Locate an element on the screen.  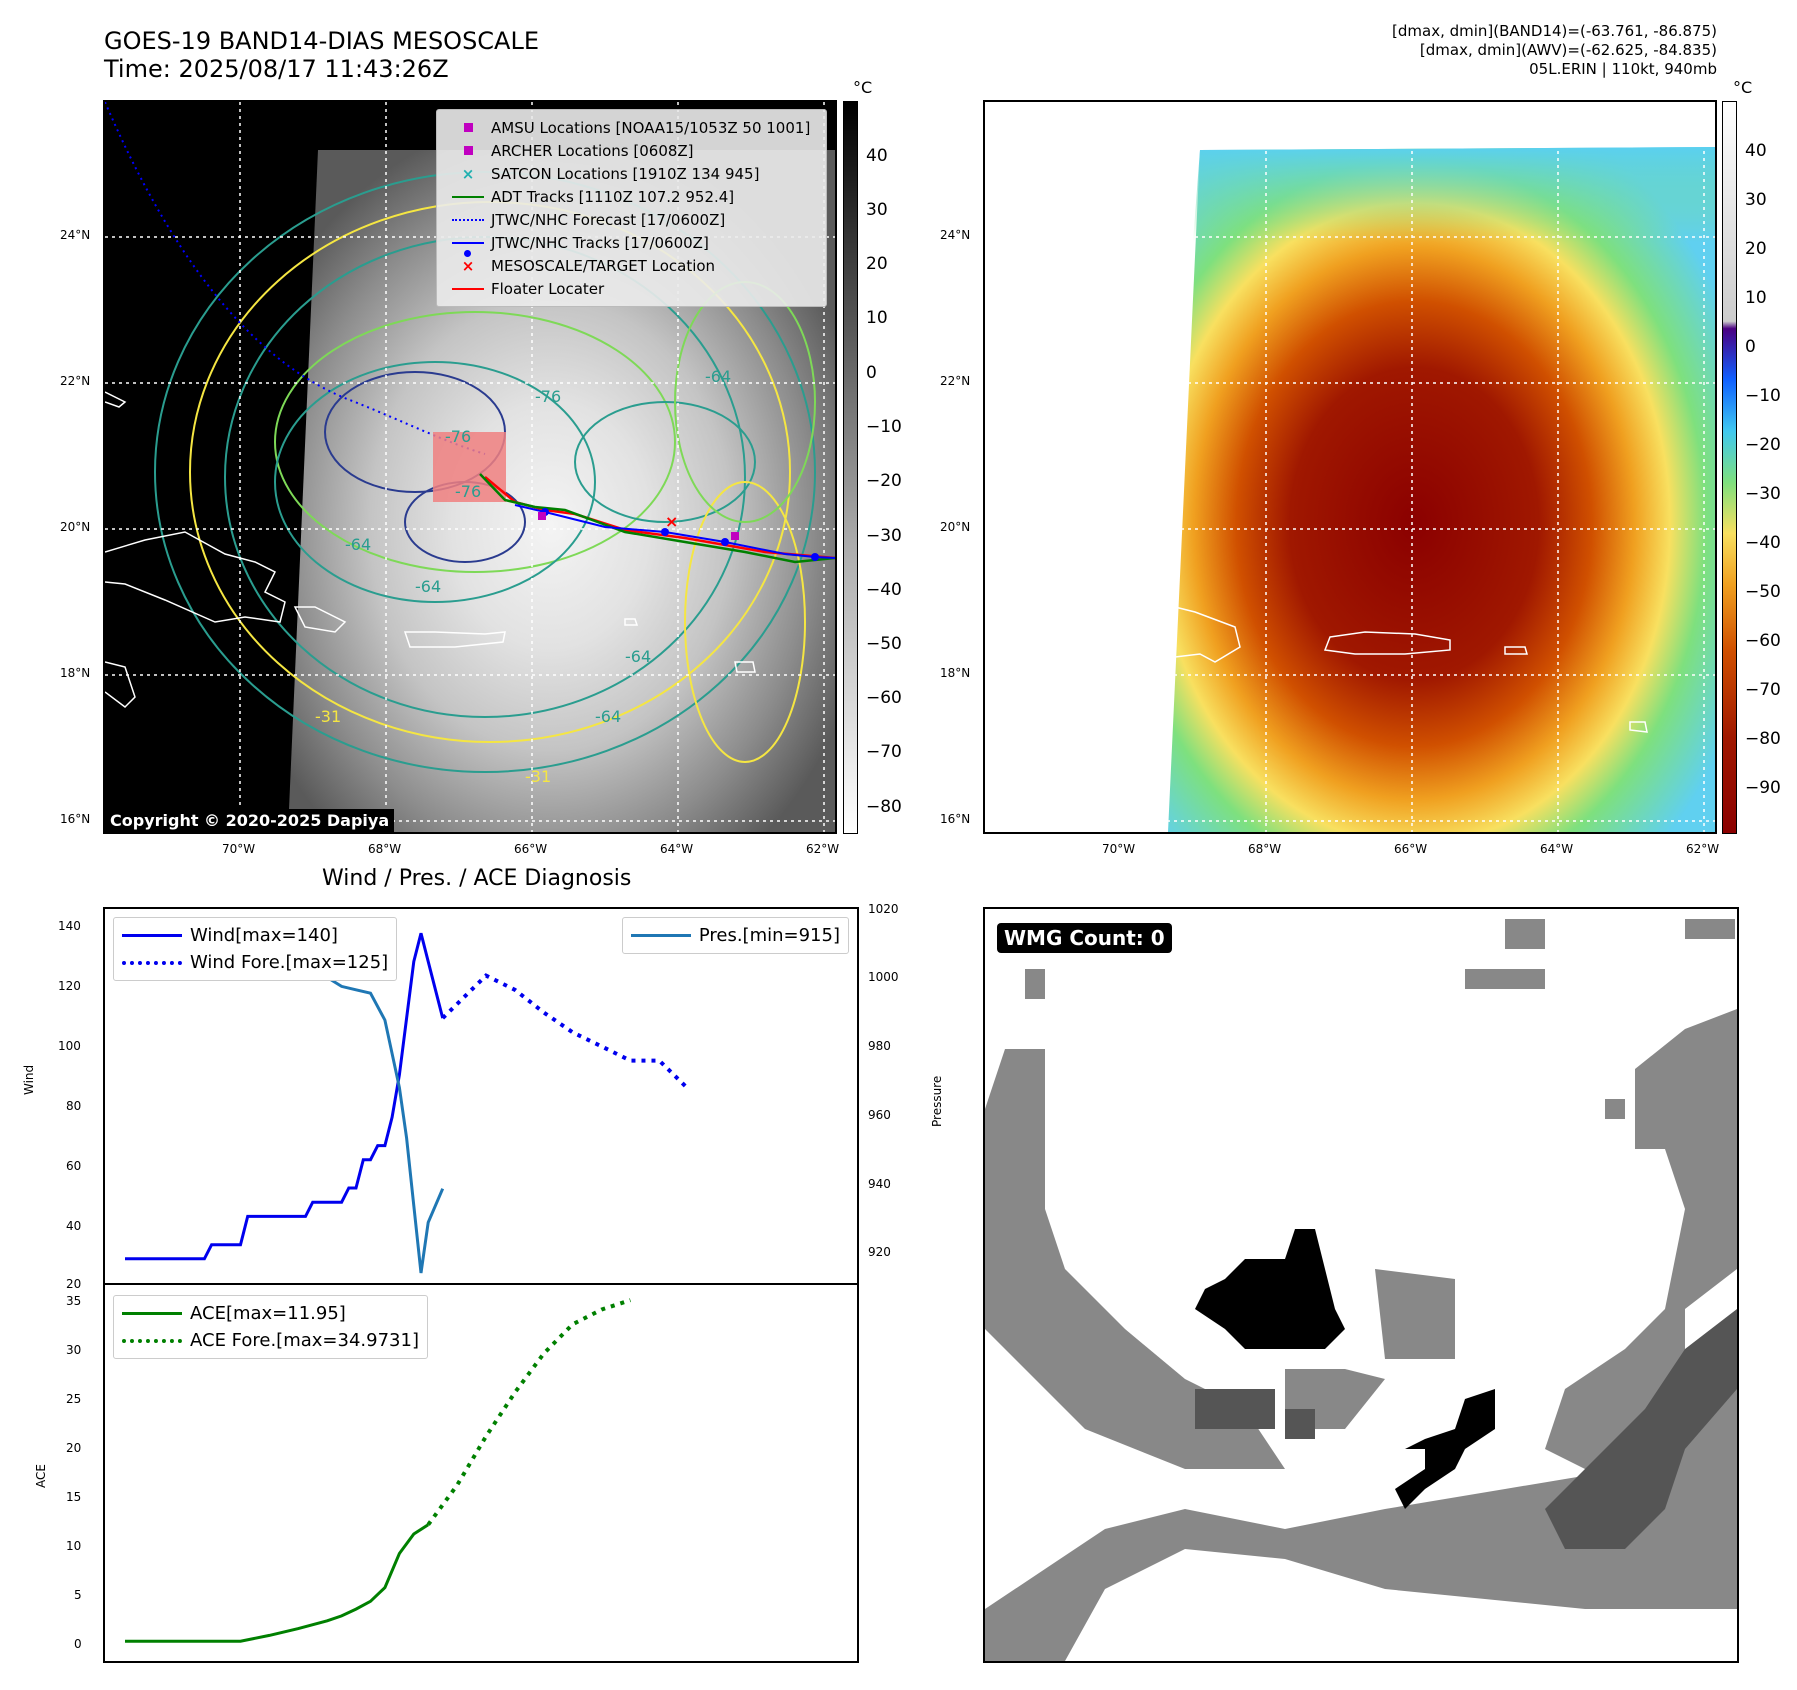
jtwc-forecast-track is located at coordinates (295, 278).